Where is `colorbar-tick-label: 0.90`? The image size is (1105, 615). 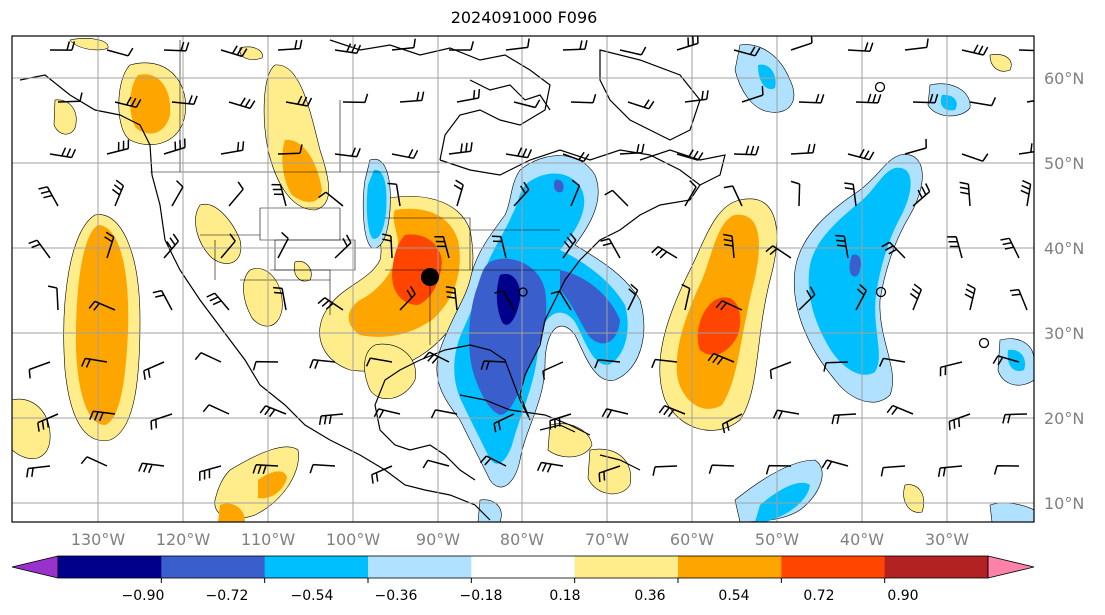 colorbar-tick-label: 0.90 is located at coordinates (902, 596).